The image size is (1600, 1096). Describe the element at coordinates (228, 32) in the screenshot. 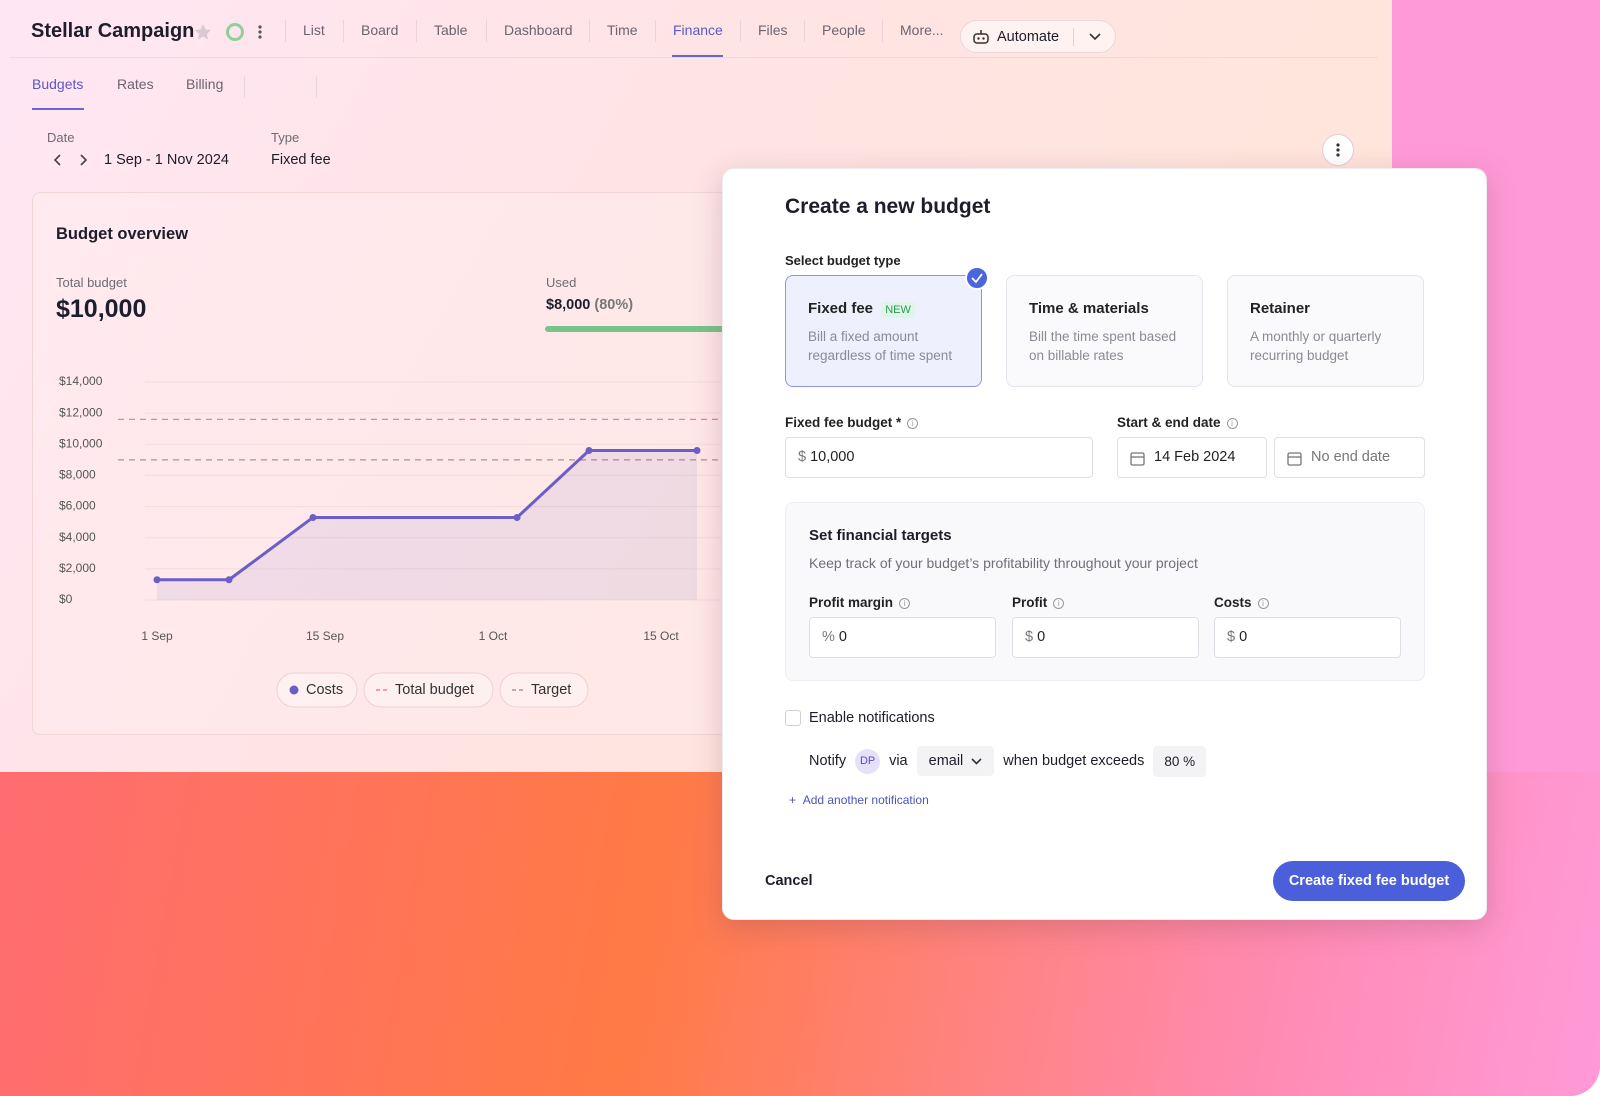

I see `title-icons` at that location.